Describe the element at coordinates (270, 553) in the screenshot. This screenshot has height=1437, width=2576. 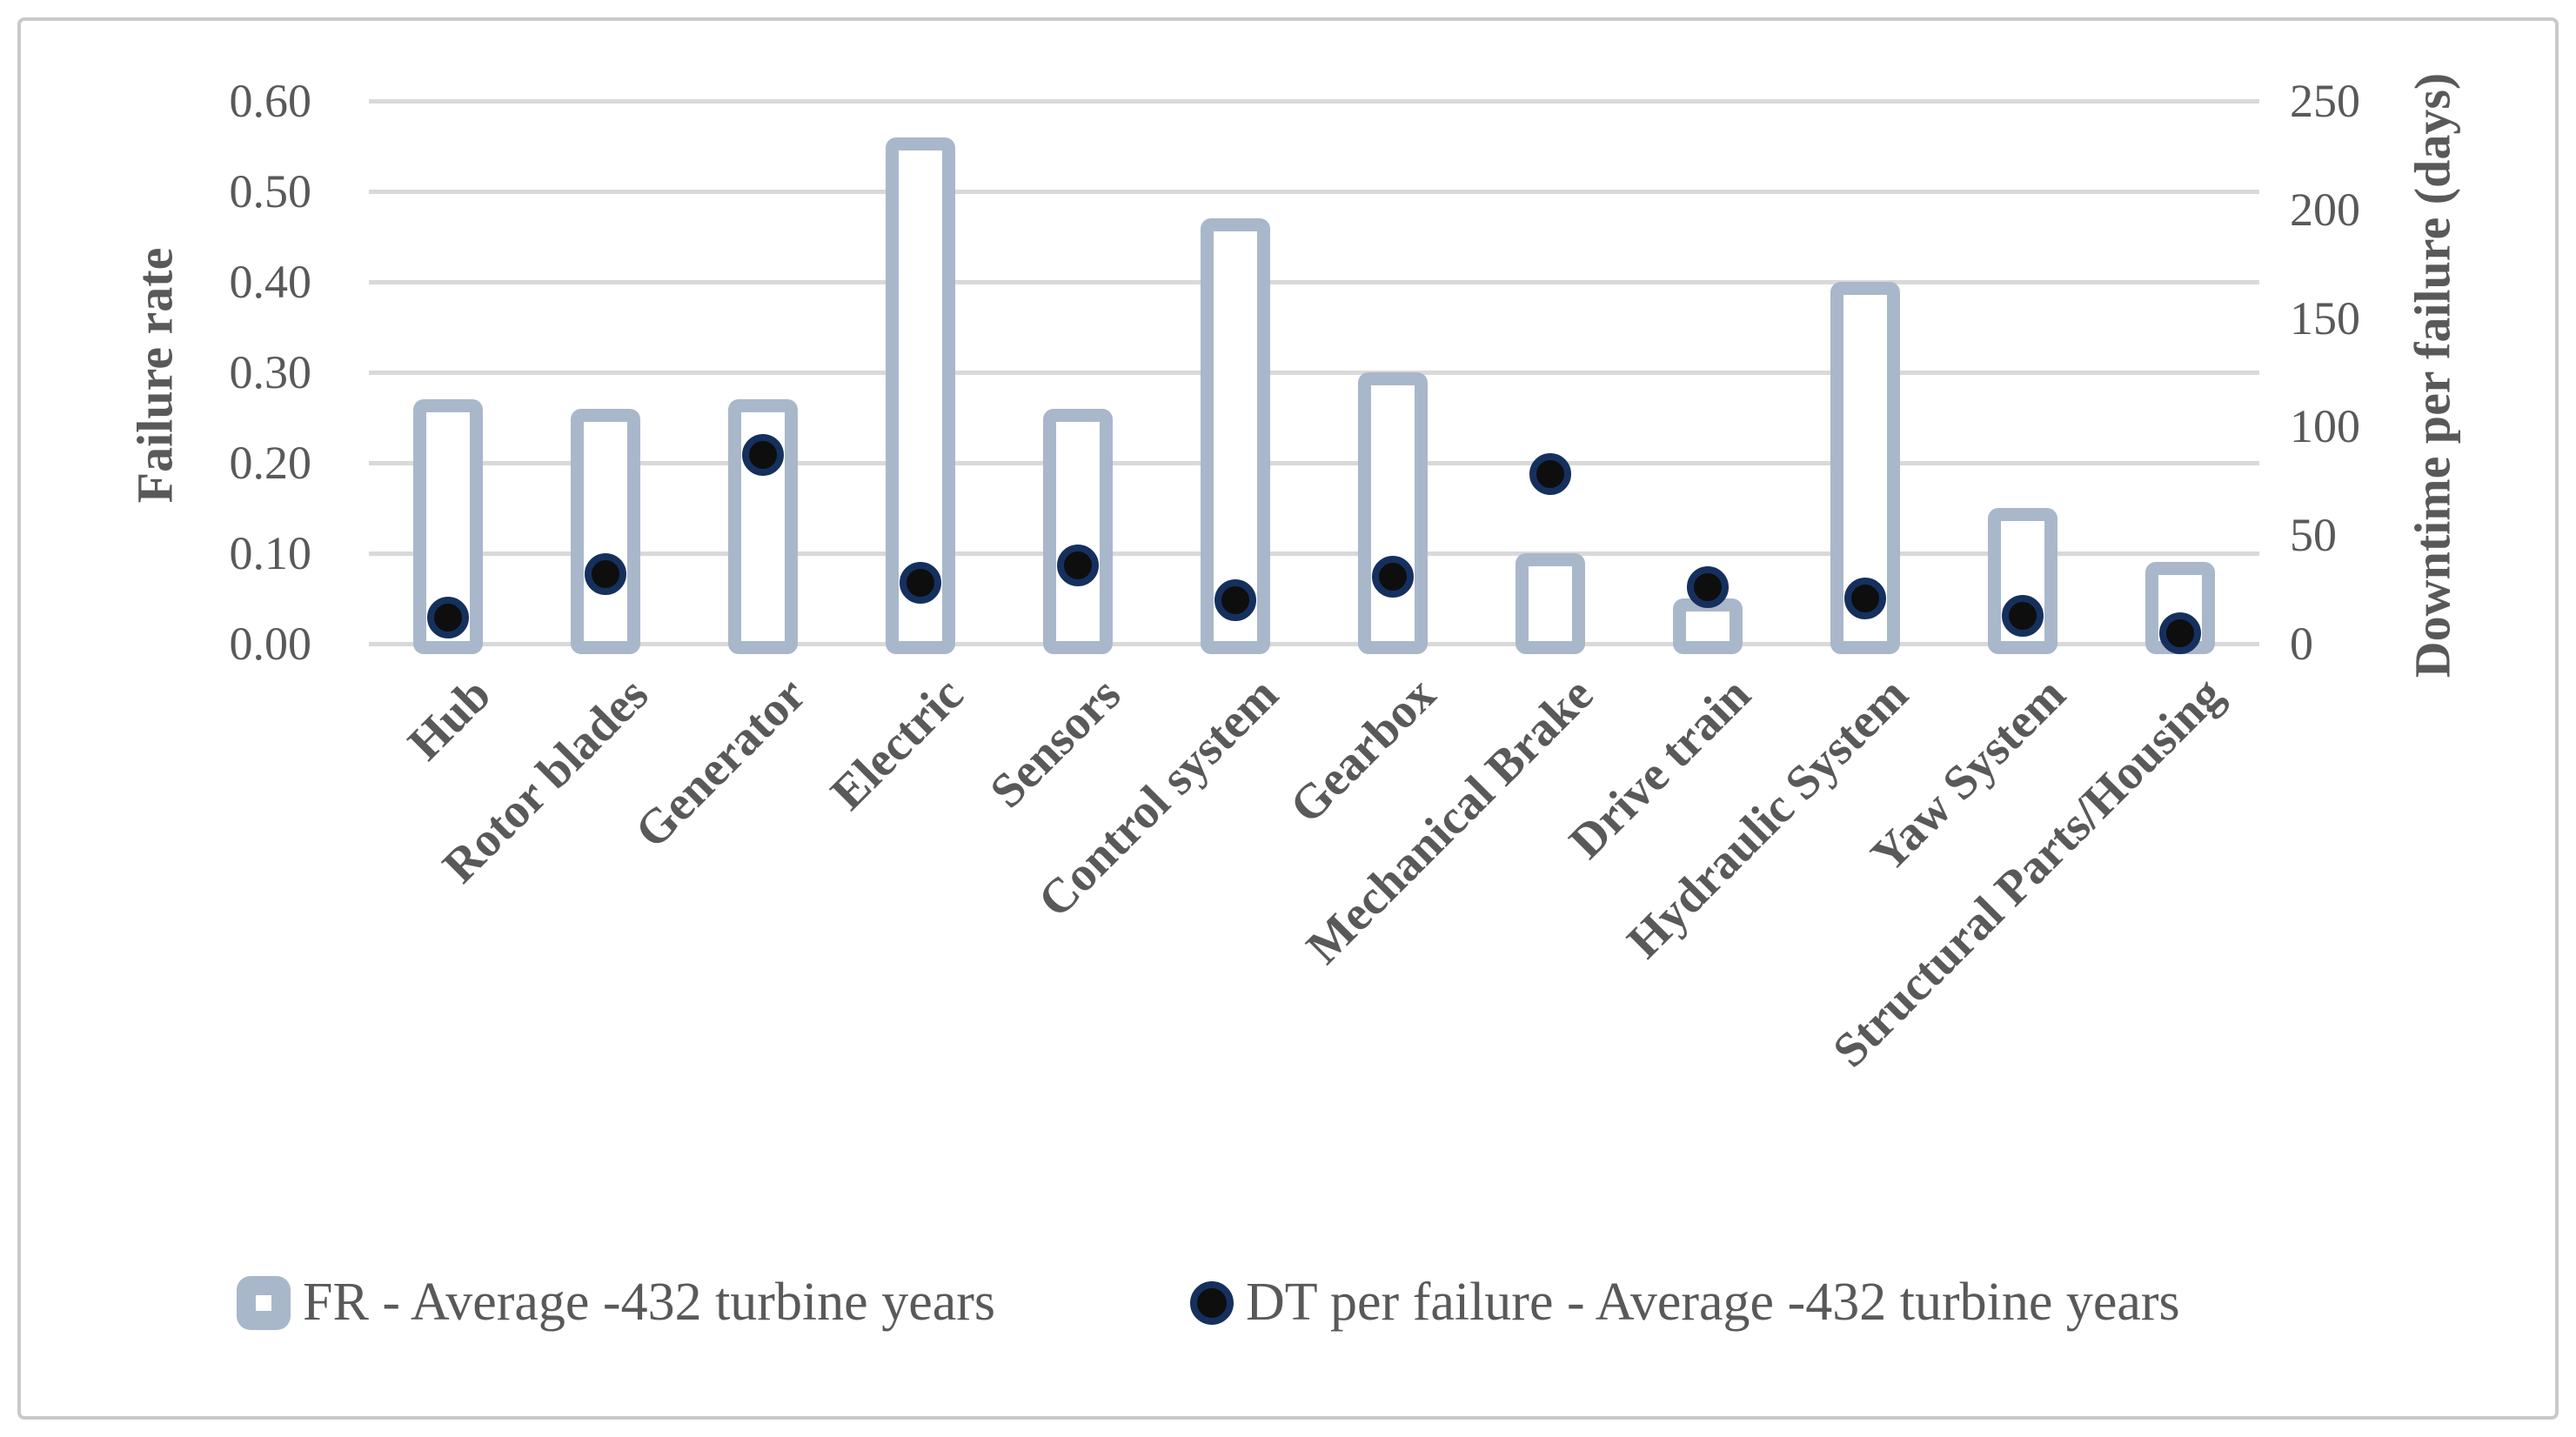
I see `left-tick-0.10: 0.10` at that location.